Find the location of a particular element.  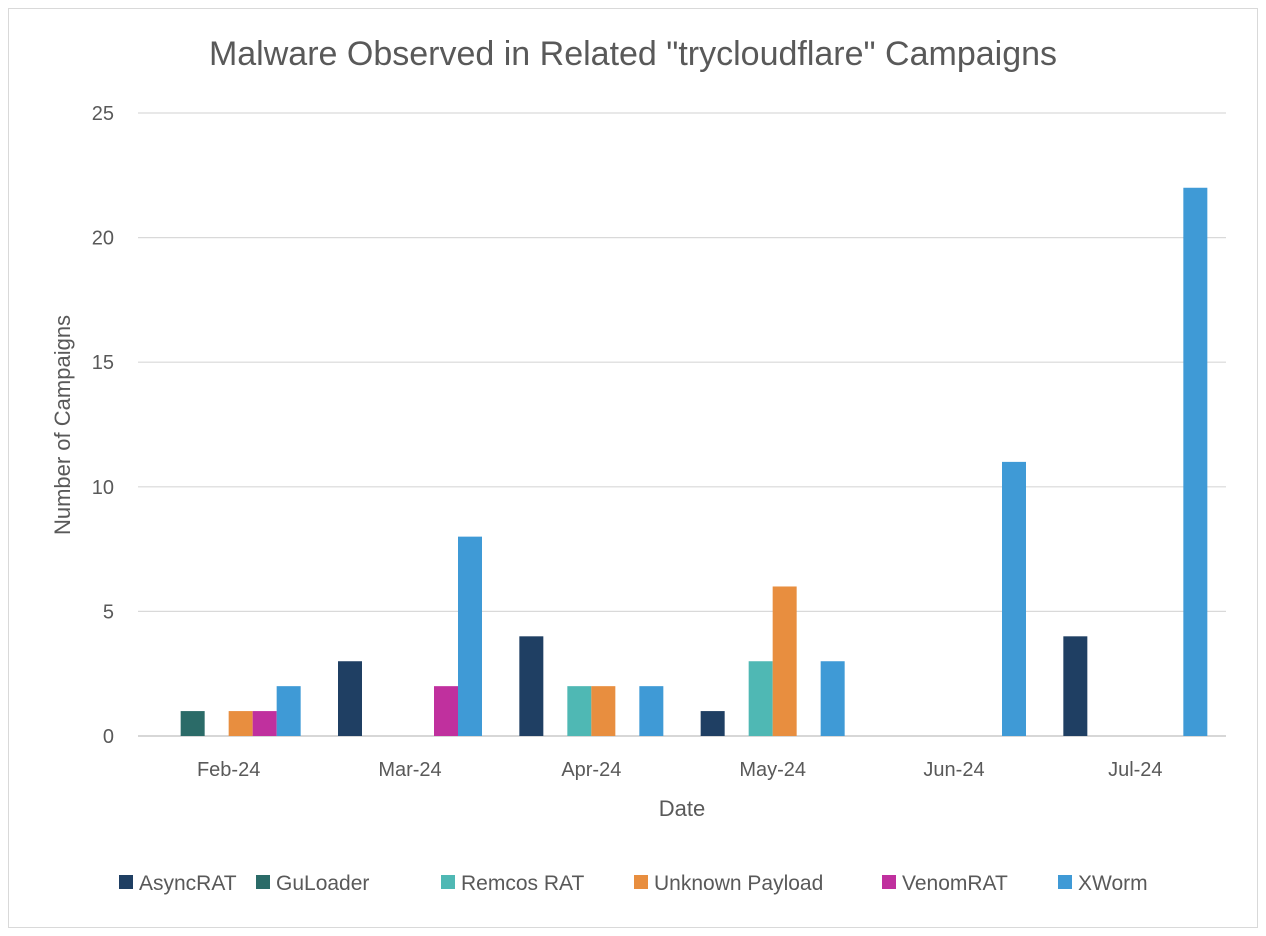

x-tick-label: Jun-24 is located at coordinates (953, 770).